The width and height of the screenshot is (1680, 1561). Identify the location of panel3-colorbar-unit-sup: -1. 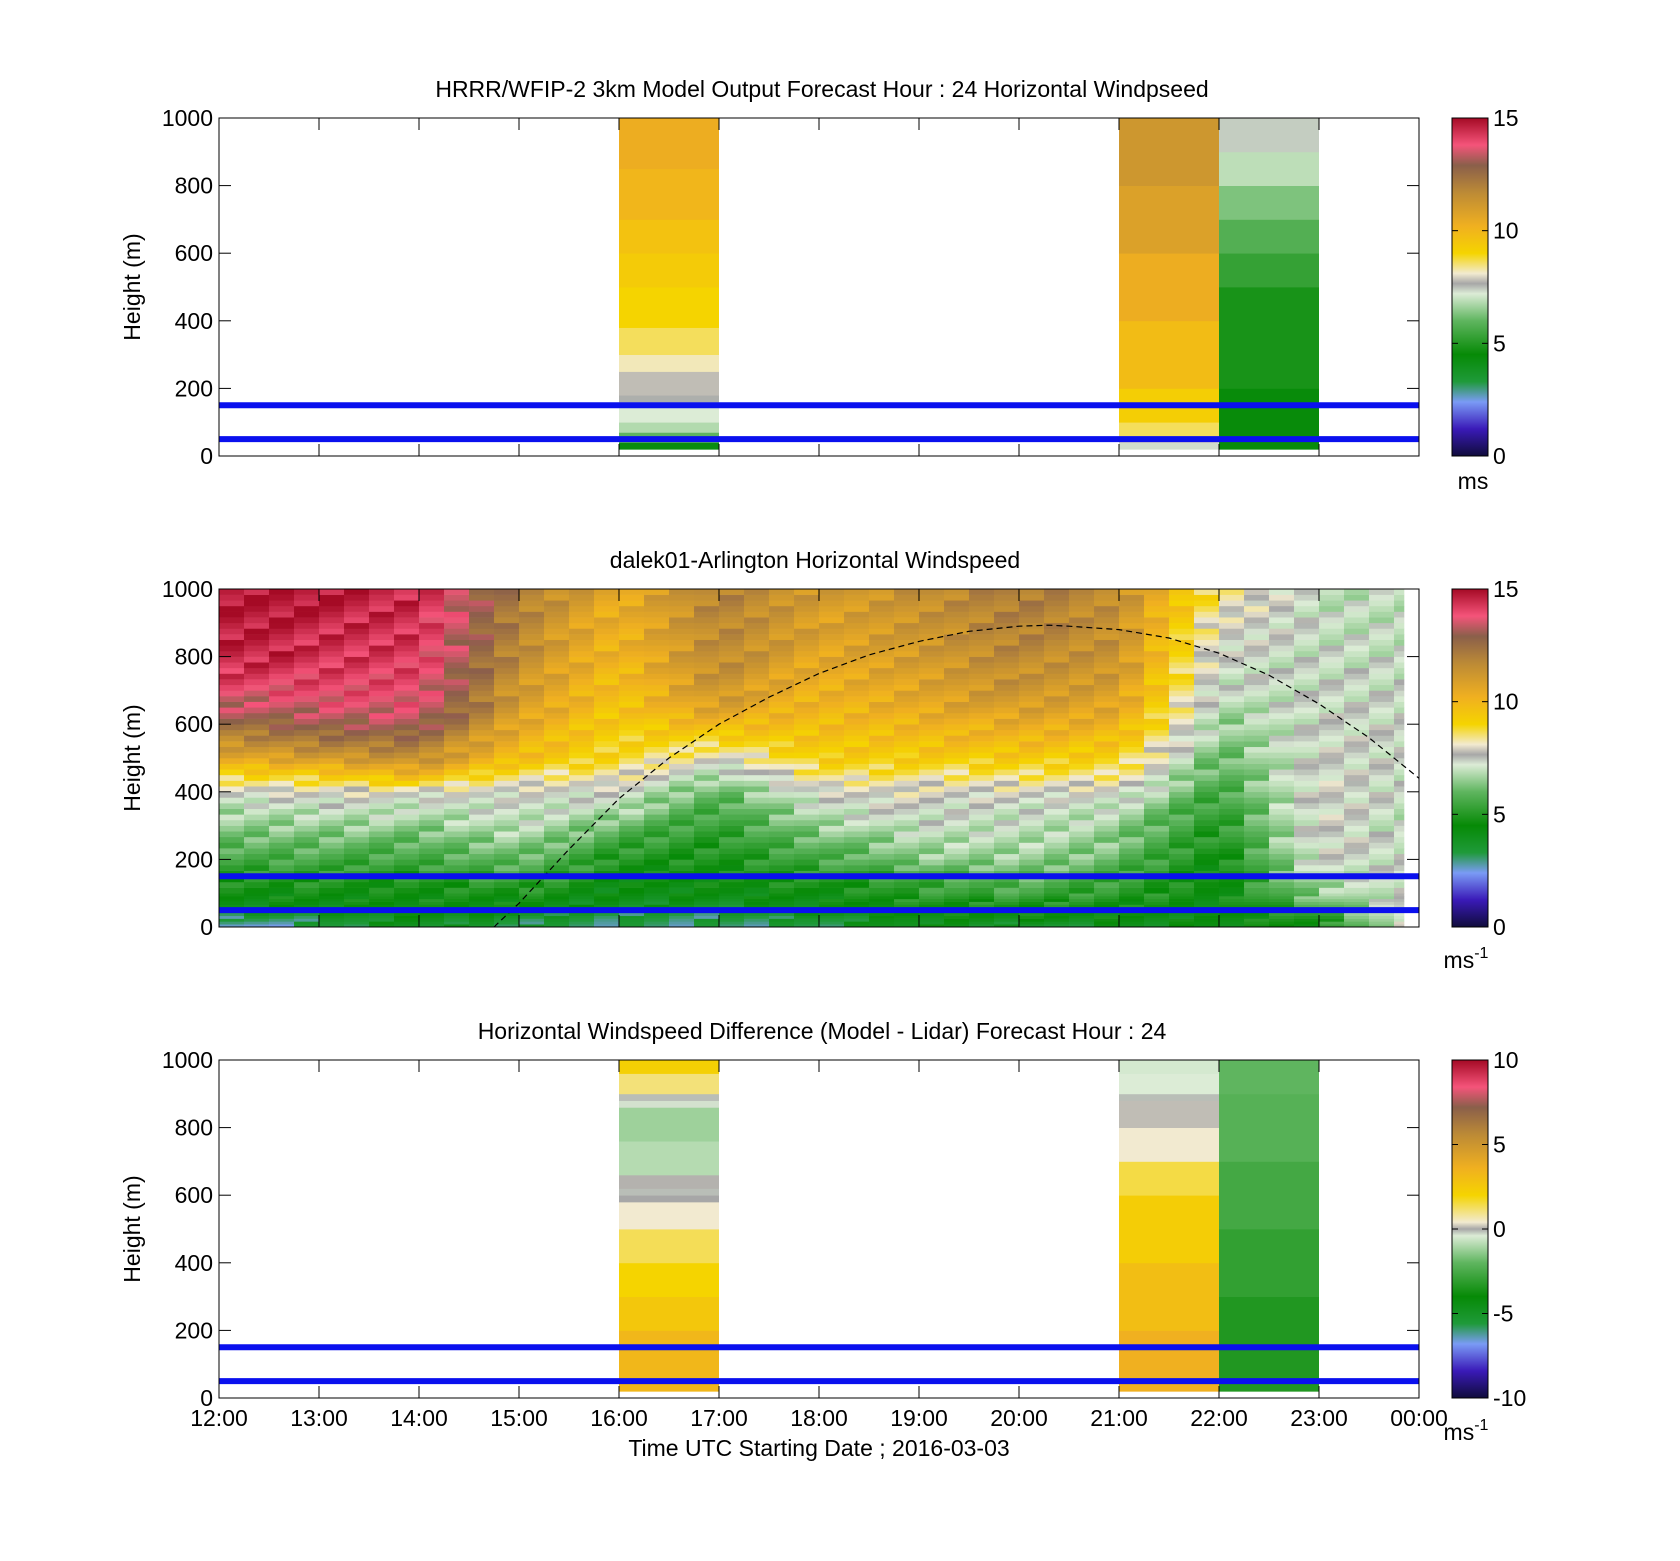
(1481, 1425).